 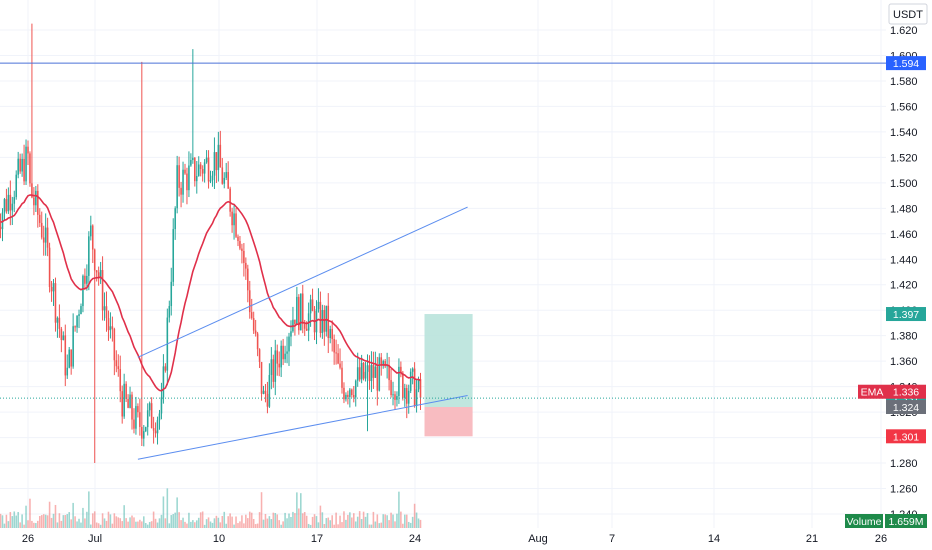 What do you see at coordinates (908, 14) in the screenshot?
I see `currency-button` at bounding box center [908, 14].